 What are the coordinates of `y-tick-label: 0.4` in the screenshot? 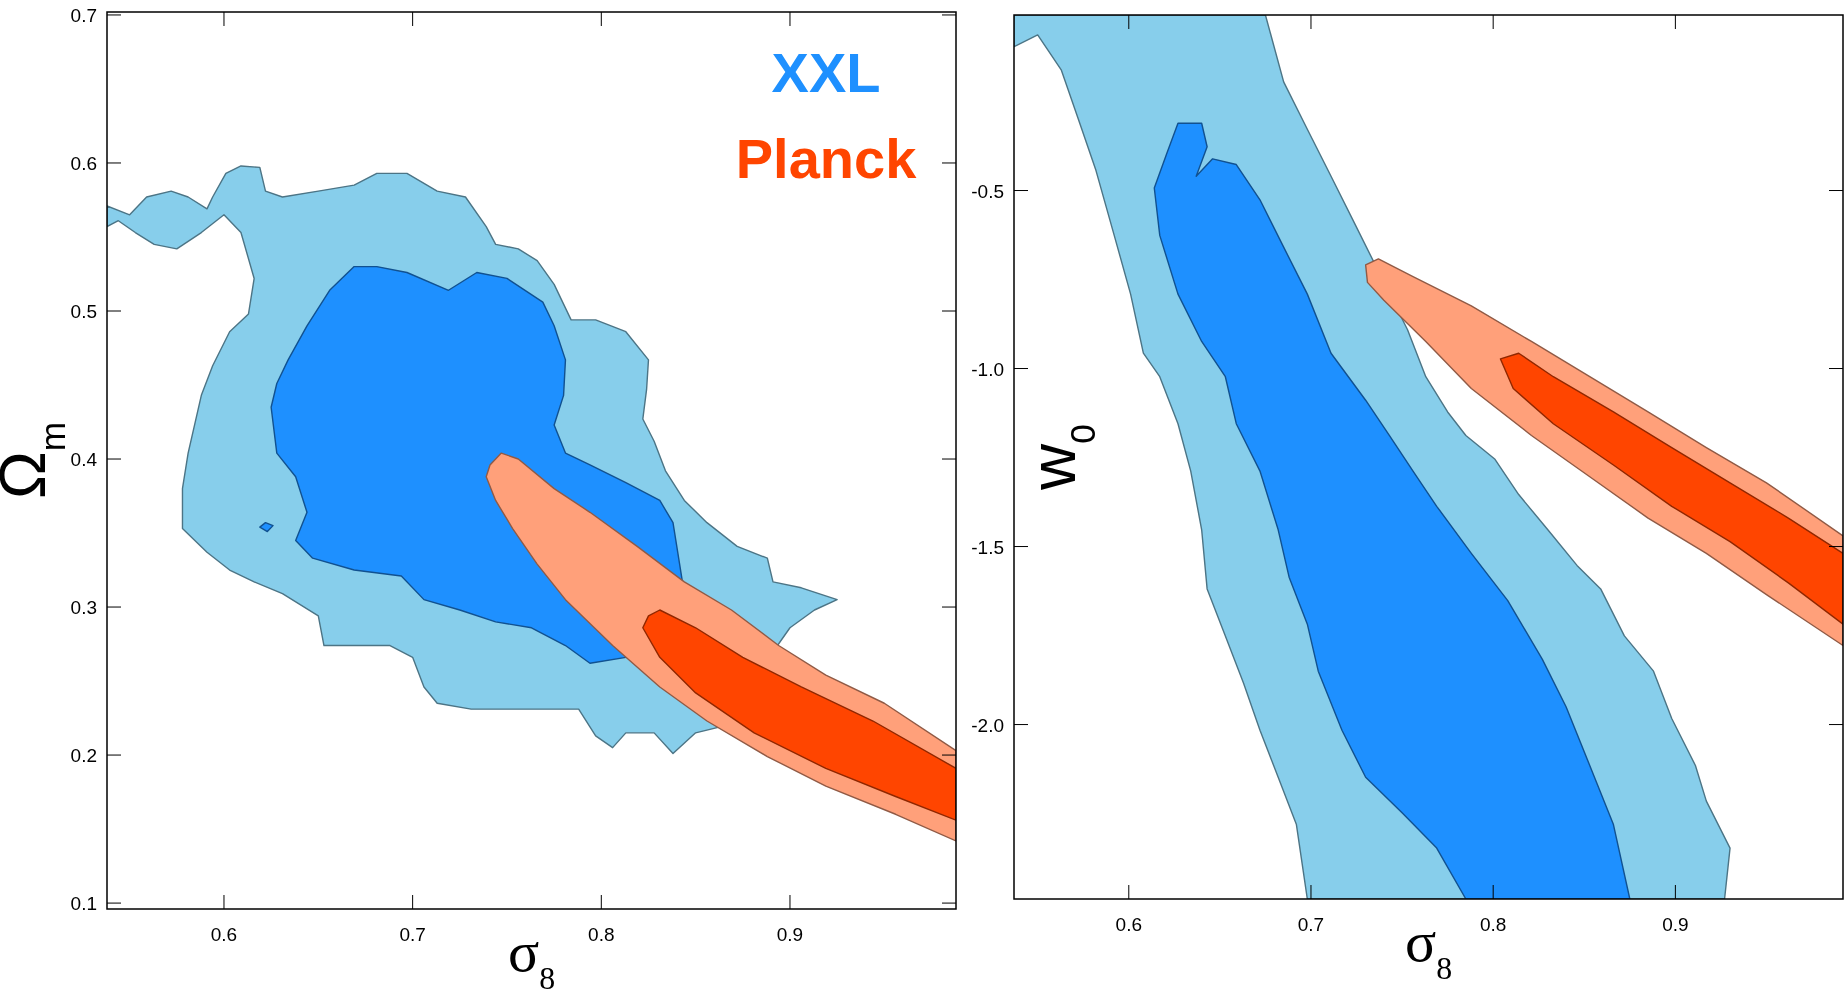 It's located at (84, 460).